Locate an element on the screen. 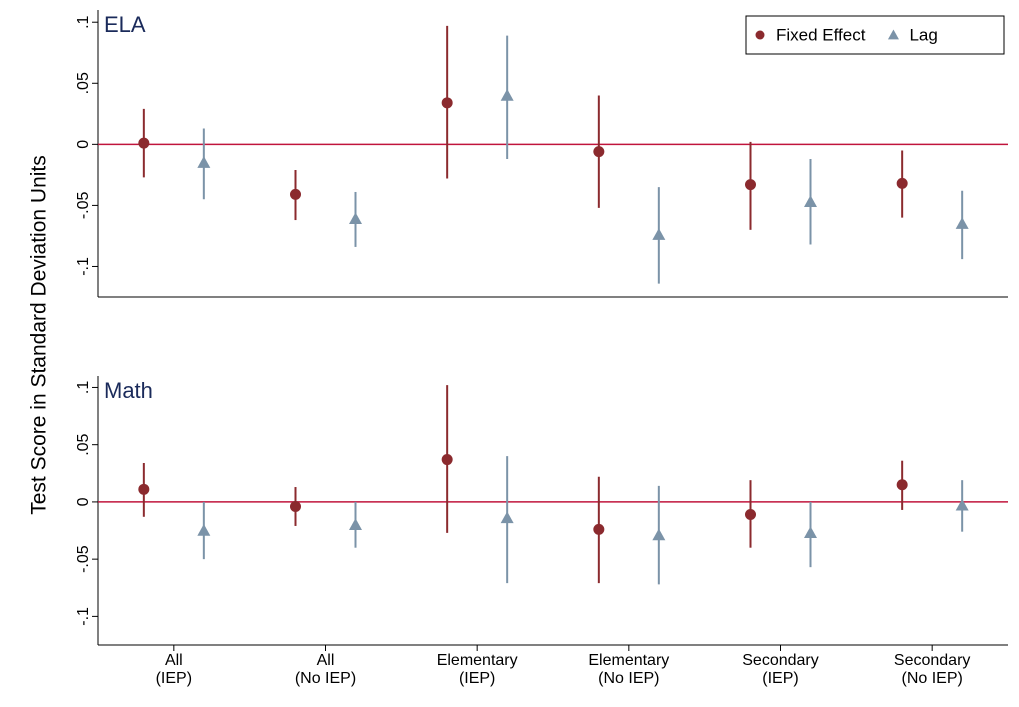 The image size is (1019, 707). x-tick-label: Elementary (IEP) is located at coordinates (477, 669).